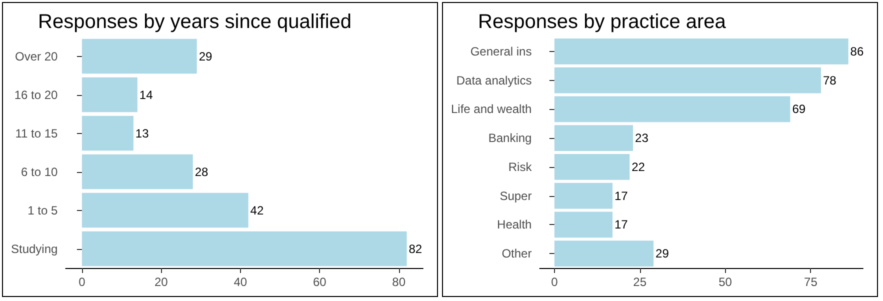  I want to click on y-tick-label: Health, so click(514, 225).